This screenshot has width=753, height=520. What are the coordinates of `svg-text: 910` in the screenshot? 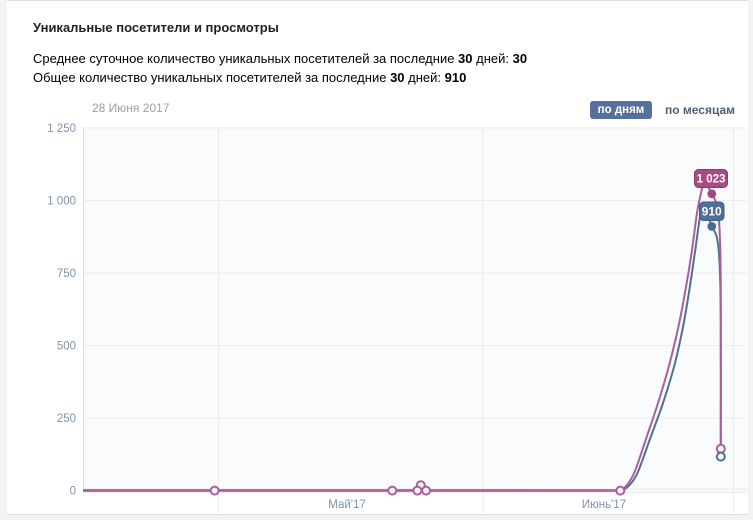 It's located at (712, 212).